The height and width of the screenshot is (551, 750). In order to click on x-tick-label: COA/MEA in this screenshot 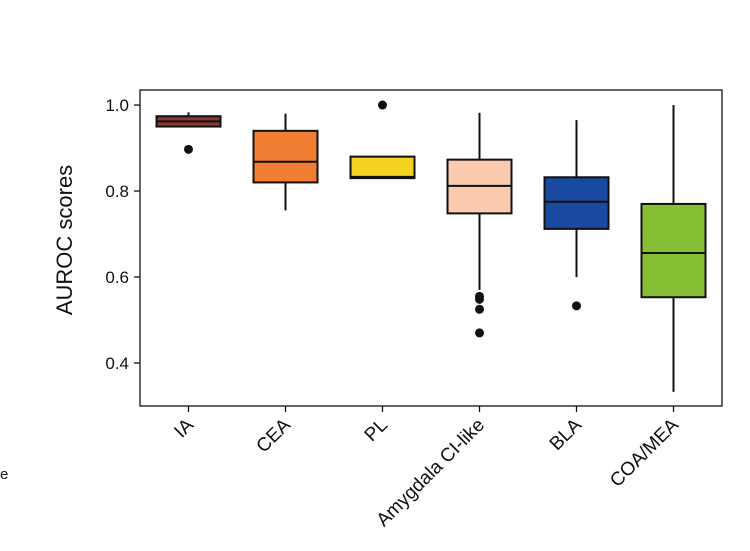, I will do `click(644, 452)`.